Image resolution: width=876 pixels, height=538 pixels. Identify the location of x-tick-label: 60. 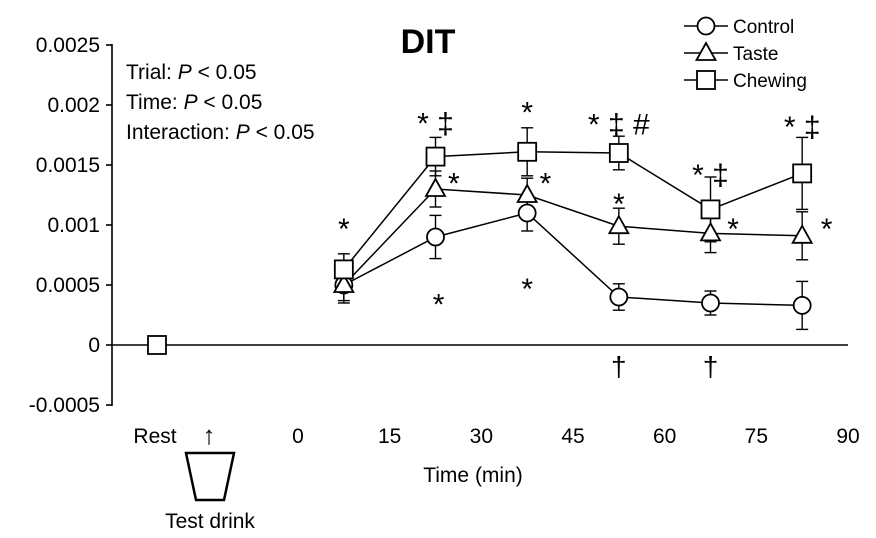
(664, 436).